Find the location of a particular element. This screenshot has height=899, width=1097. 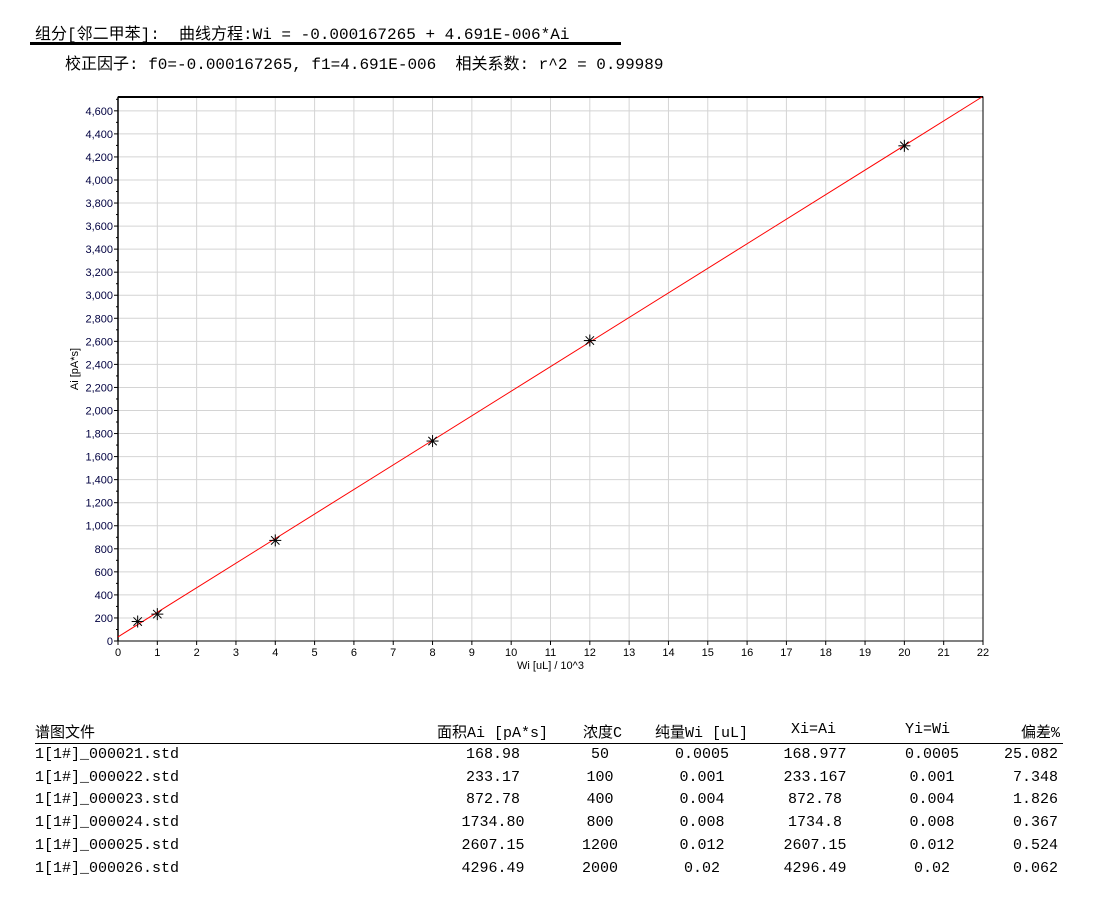

y-tick-label: 1,600 is located at coordinates (99, 458).